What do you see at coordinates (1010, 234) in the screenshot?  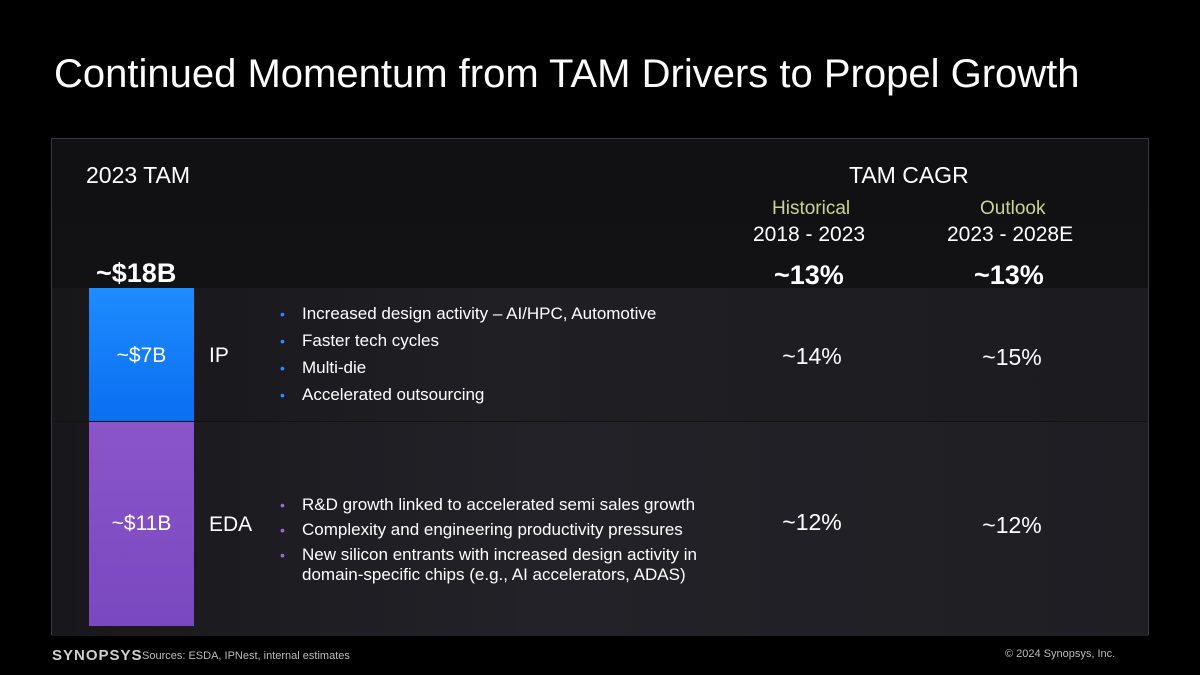 I see `outlook-period: 2023 - 2028E` at bounding box center [1010, 234].